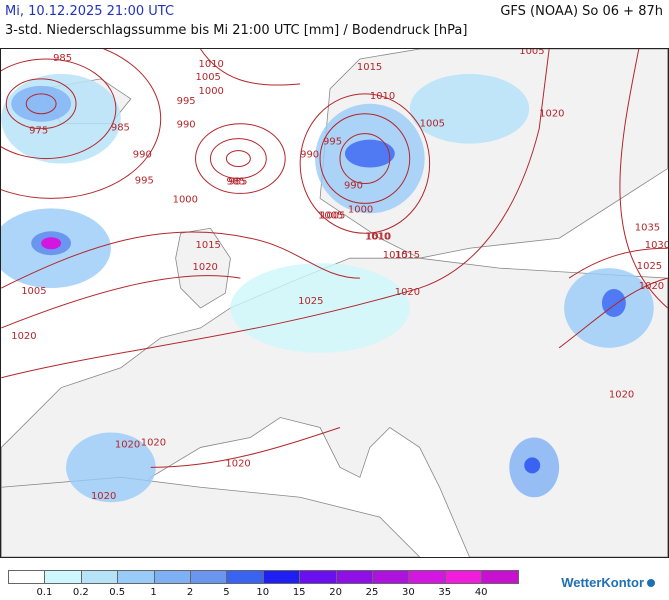 Image resolution: width=669 pixels, height=600 pixels. I want to click on brand-logo: WetterKontor, so click(608, 582).